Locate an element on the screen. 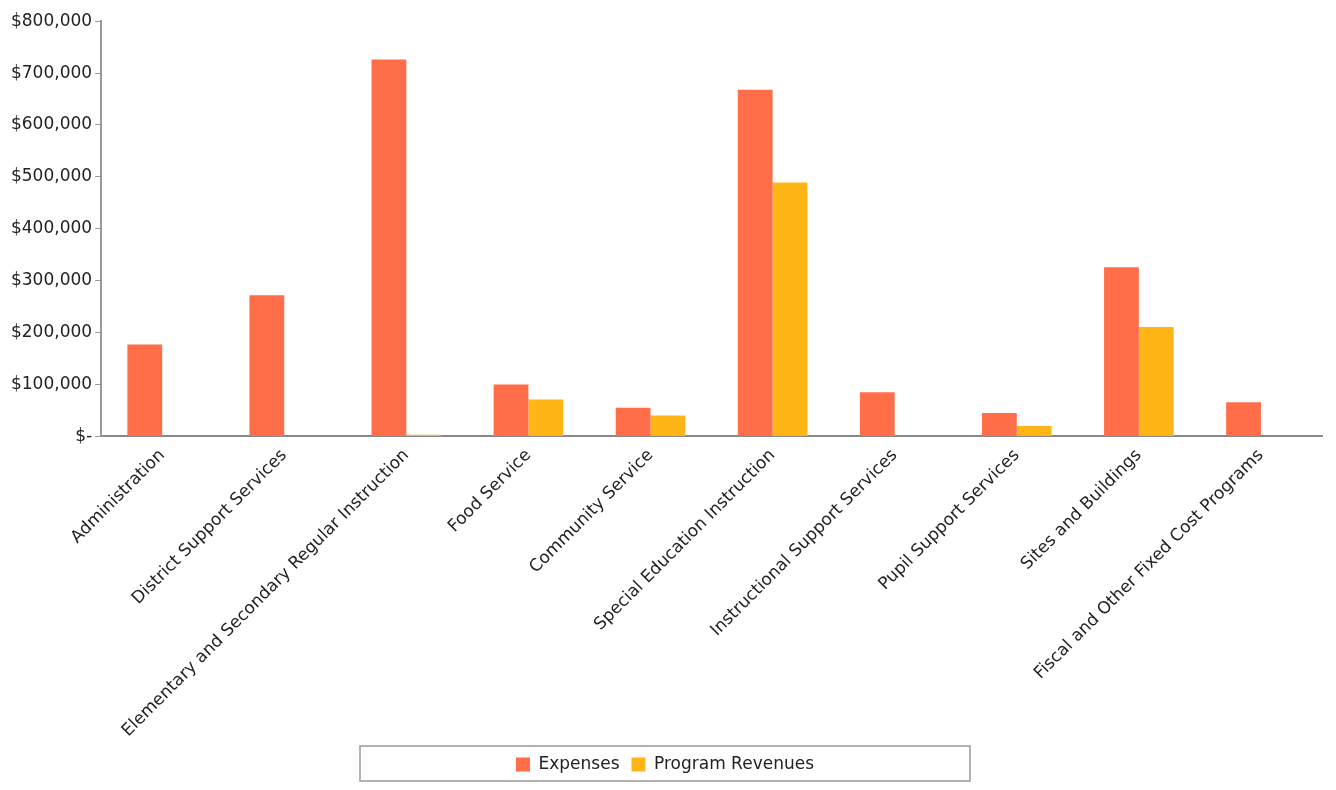  y-tick-label: $700,000 is located at coordinates (51, 71).